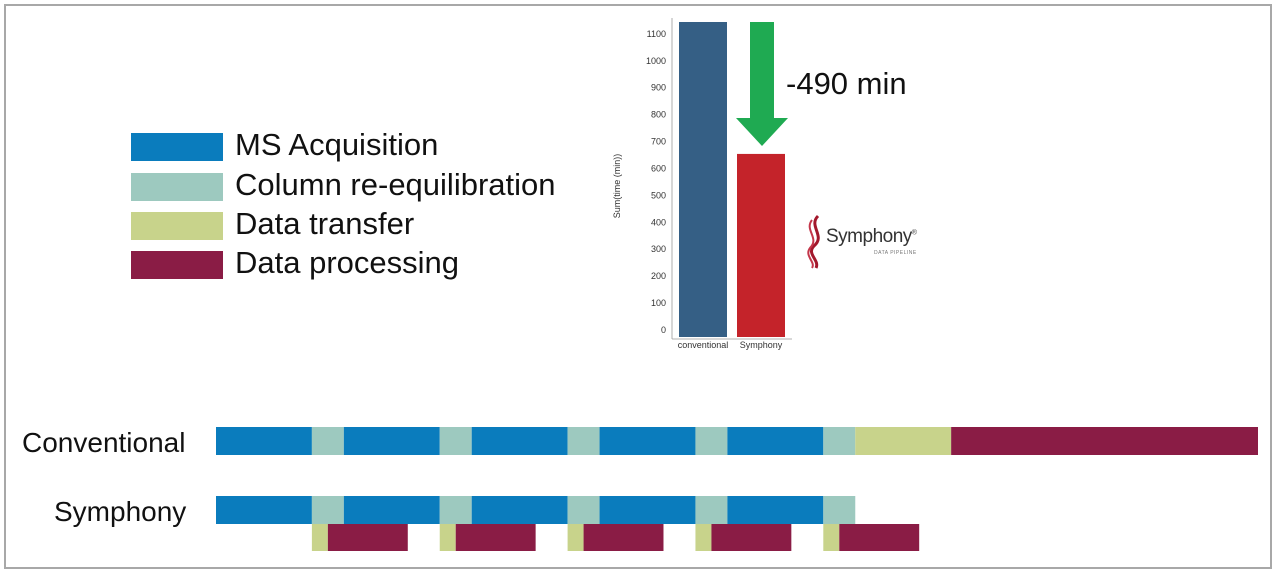  Describe the element at coordinates (731, 186) in the screenshot. I see `bar-chart-bars: conventional Symphony` at that location.